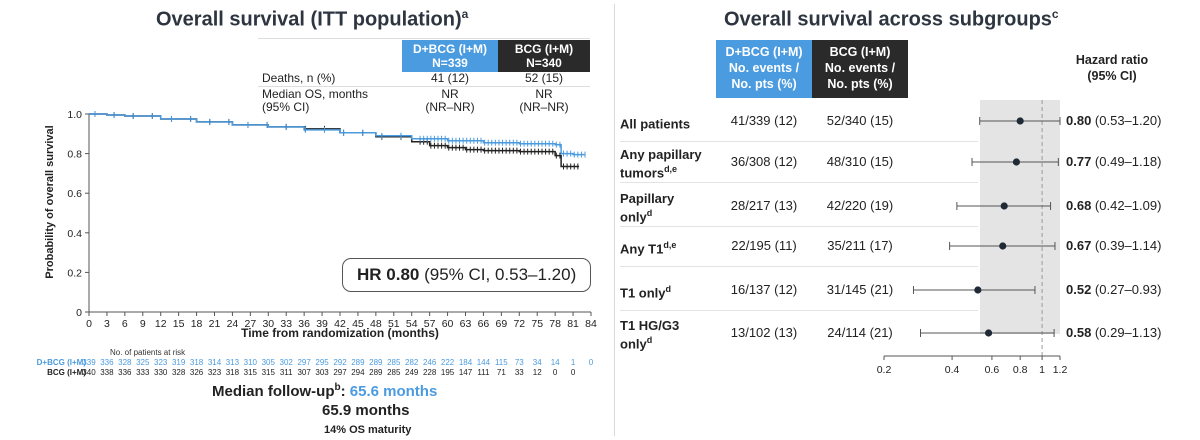  What do you see at coordinates (178, 362) in the screenshot?
I see `risk-count: 319` at bounding box center [178, 362].